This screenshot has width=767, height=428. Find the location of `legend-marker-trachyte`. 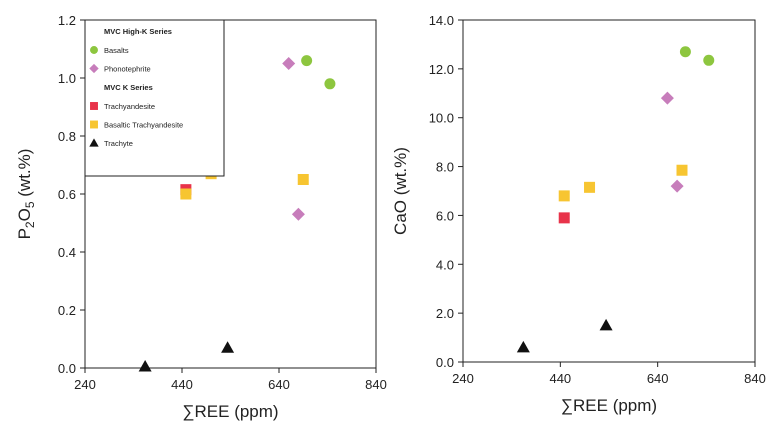

legend-marker-trachyte is located at coordinates (94, 142).